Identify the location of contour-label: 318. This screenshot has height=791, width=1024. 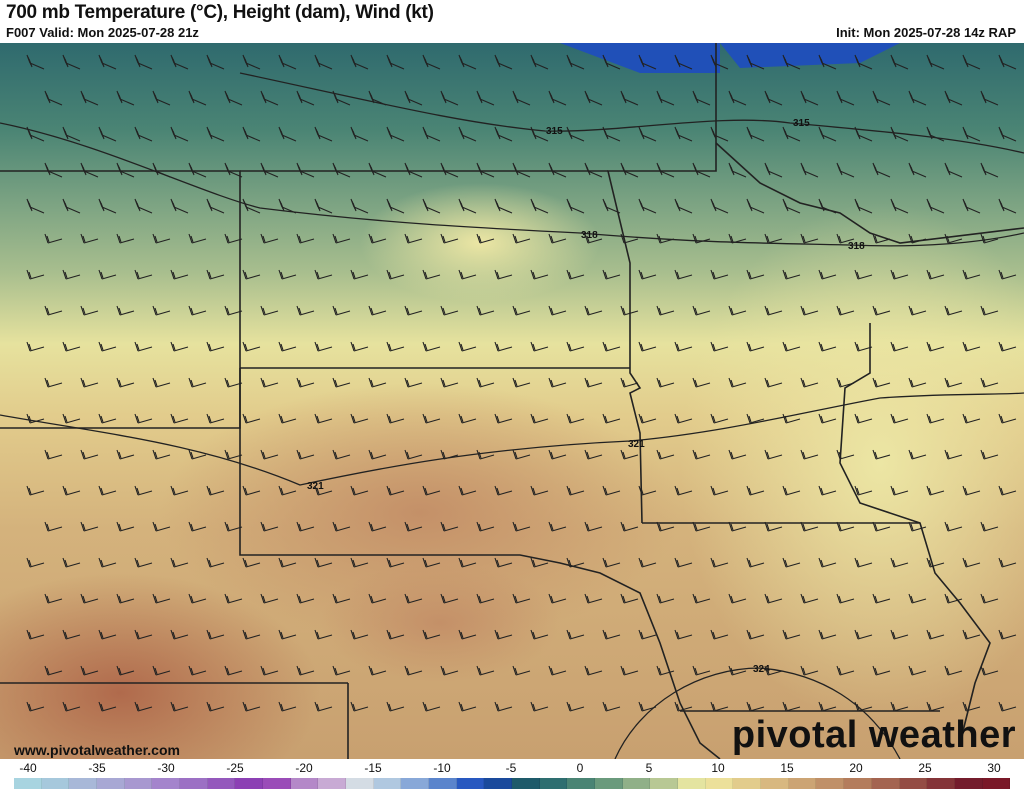
(589, 235).